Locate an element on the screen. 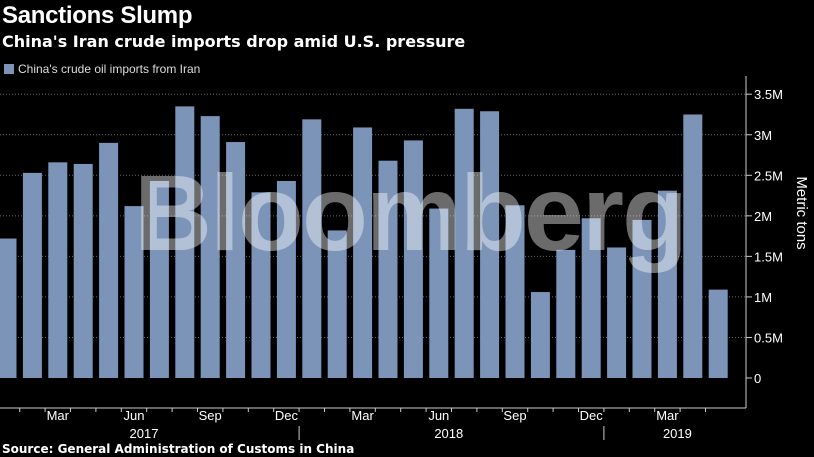 The width and height of the screenshot is (814, 457). y-tick-label: 2M is located at coordinates (763, 216).